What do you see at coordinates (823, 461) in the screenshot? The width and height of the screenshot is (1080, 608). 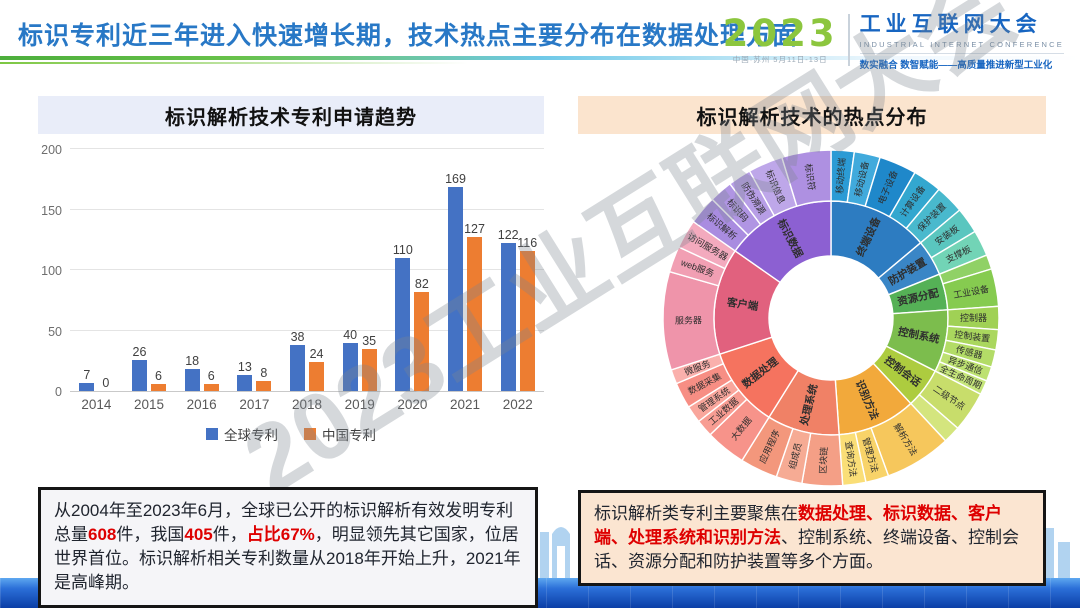 I see `sunburst-label: 区块链` at bounding box center [823, 461].